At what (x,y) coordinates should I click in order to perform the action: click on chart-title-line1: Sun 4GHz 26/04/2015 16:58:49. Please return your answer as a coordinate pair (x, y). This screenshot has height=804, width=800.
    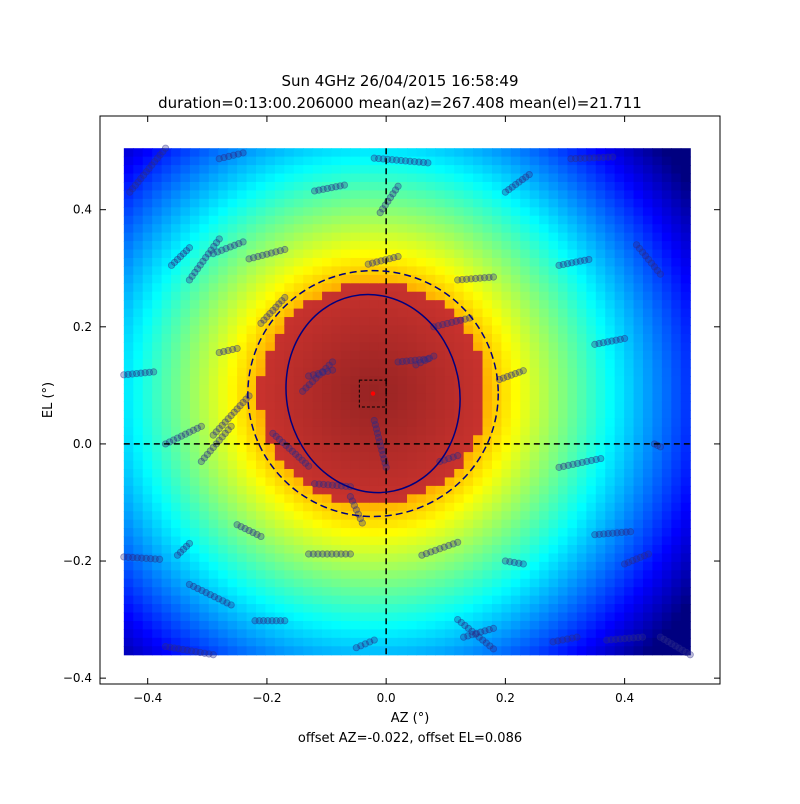
    Looking at the image, I should click on (400, 81).